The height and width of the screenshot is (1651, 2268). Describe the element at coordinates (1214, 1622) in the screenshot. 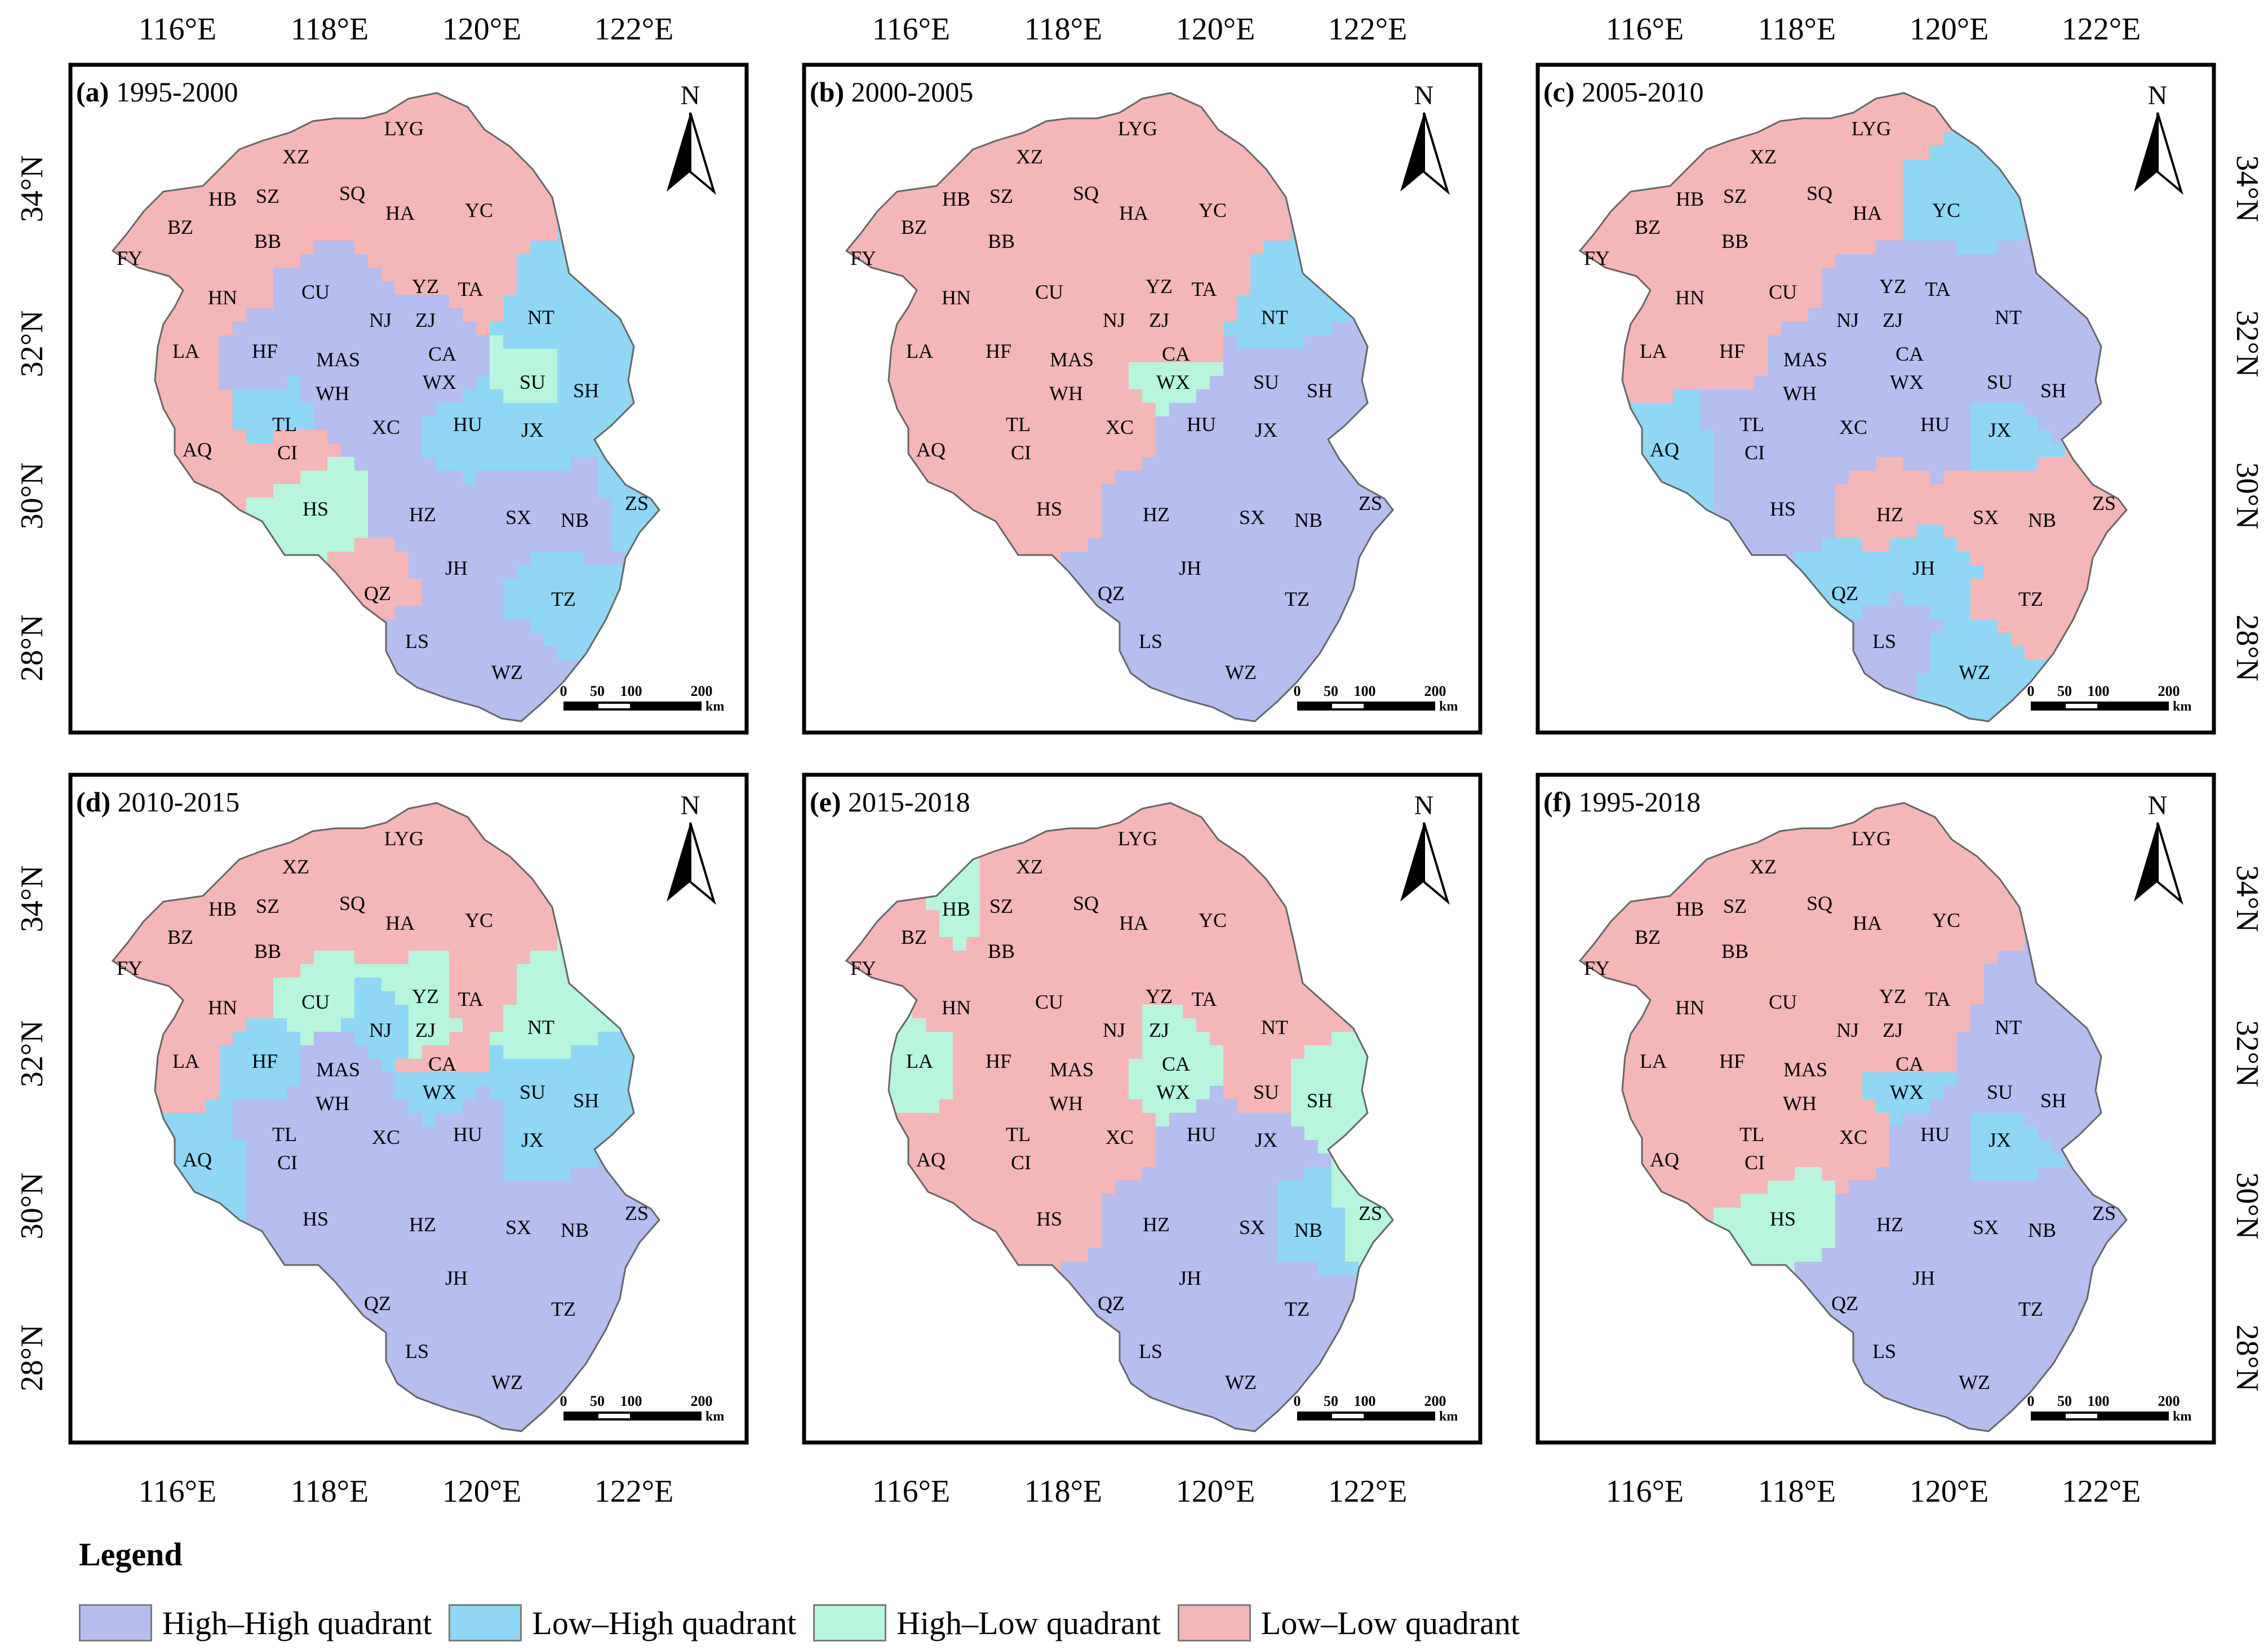

I see `legend-swatch-low-low` at that location.